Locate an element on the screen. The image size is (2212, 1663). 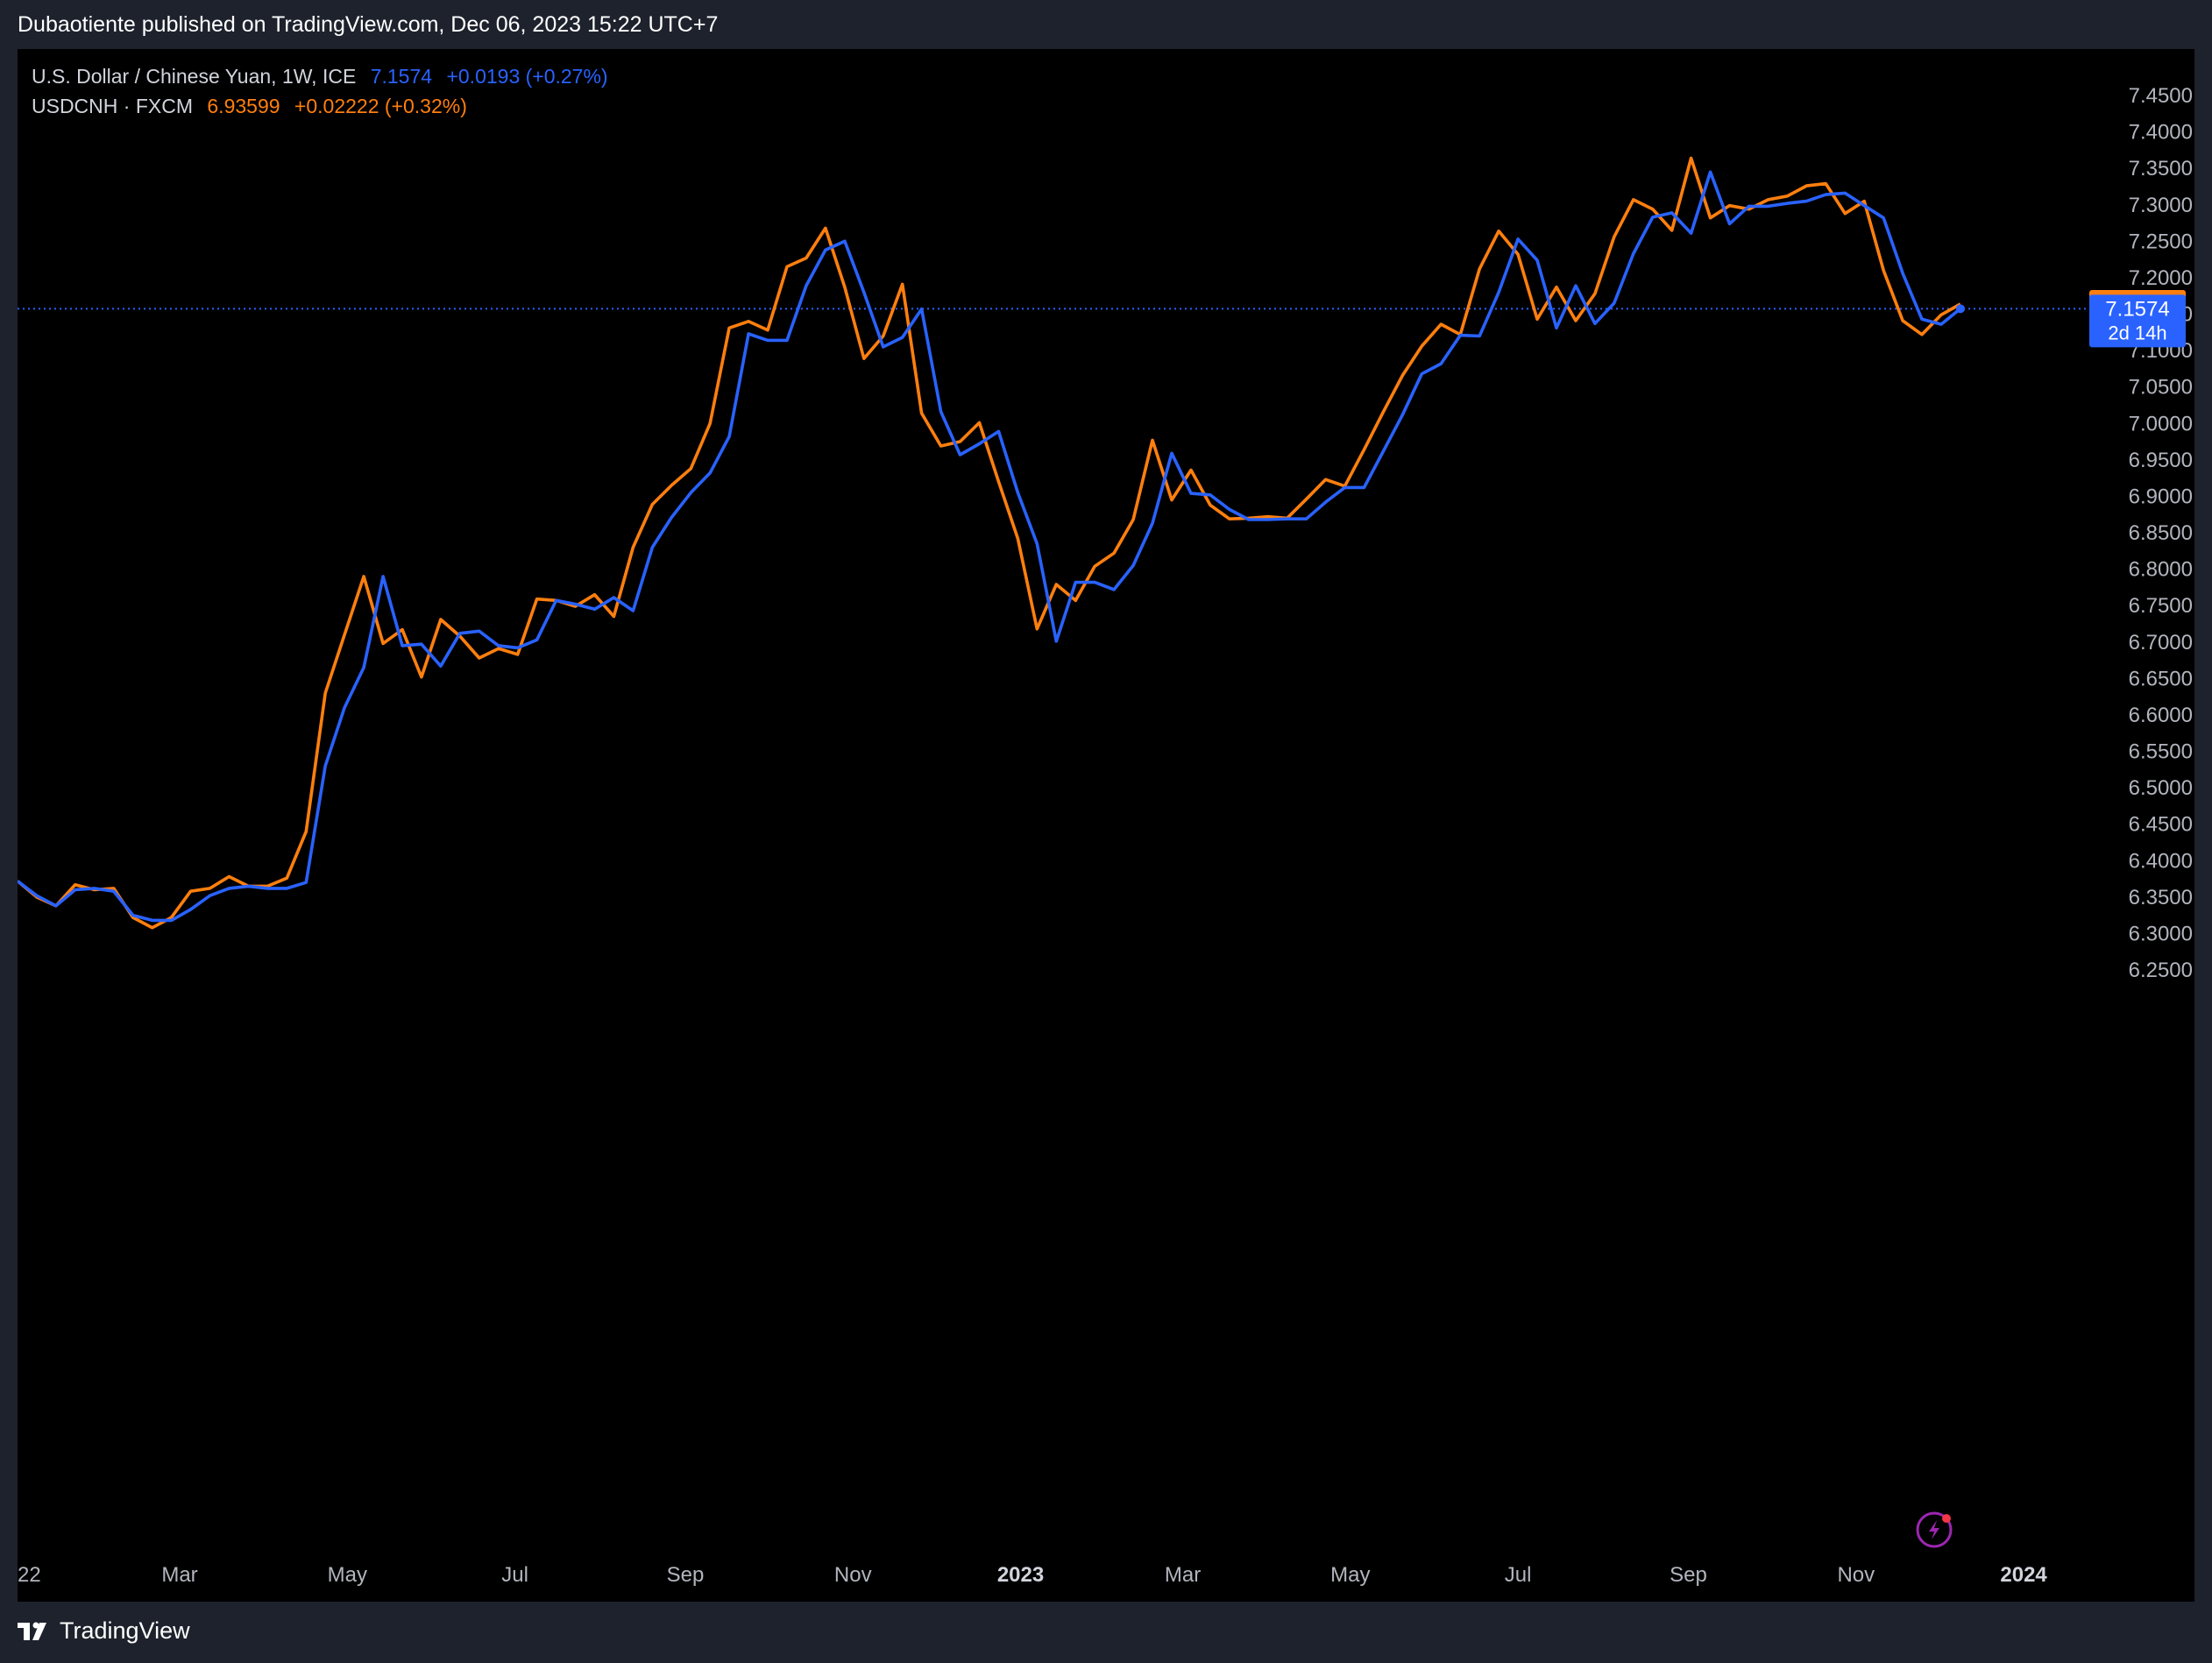
legend-series-usdcnh: USDCNH · FXCM 6.93599 +0.02222 (+0.32%) is located at coordinates (324, 106).